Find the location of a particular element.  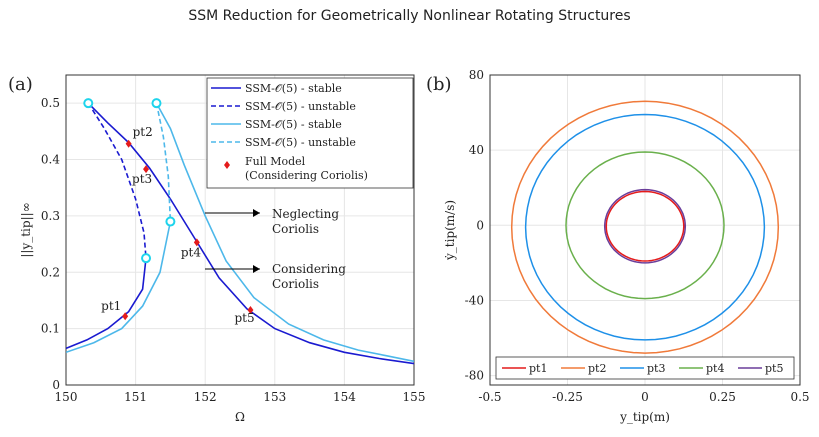

legend-b: pt1 pt2 pt3 pt4 pt5 is located at coordinates (645, 368).